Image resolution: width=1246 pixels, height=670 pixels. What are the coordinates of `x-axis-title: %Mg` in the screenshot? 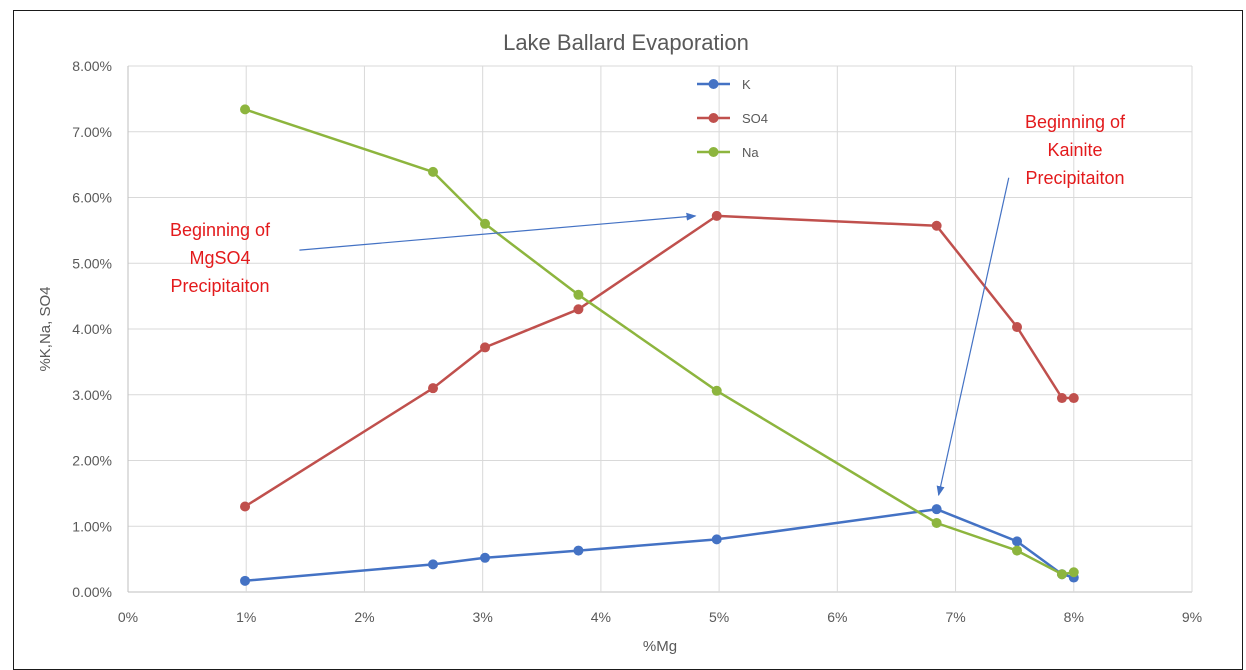 It's located at (660, 646).